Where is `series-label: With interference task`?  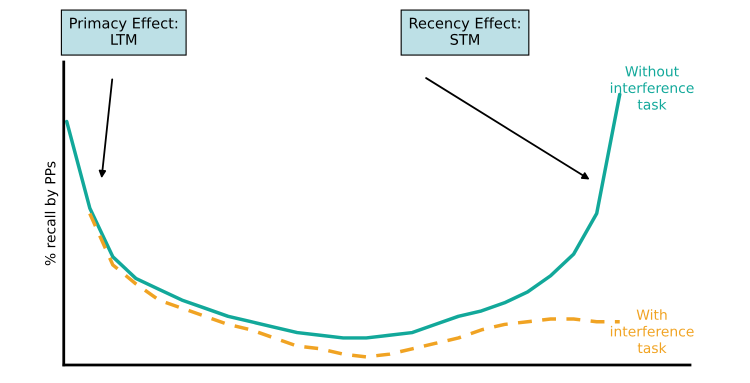
series-label: With interference task is located at coordinates (652, 331).